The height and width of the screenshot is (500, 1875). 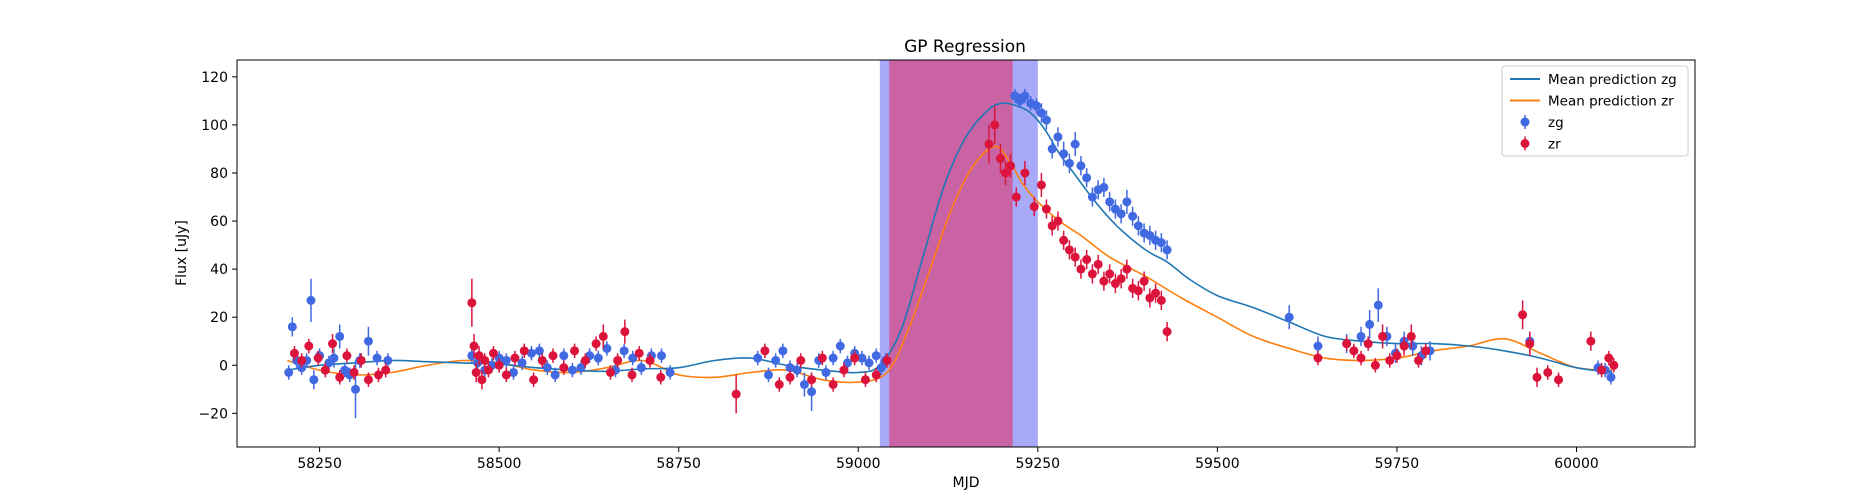 What do you see at coordinates (1595, 111) in the screenshot?
I see `legend: Mean prediction zg Mean prediction zr zg zr` at bounding box center [1595, 111].